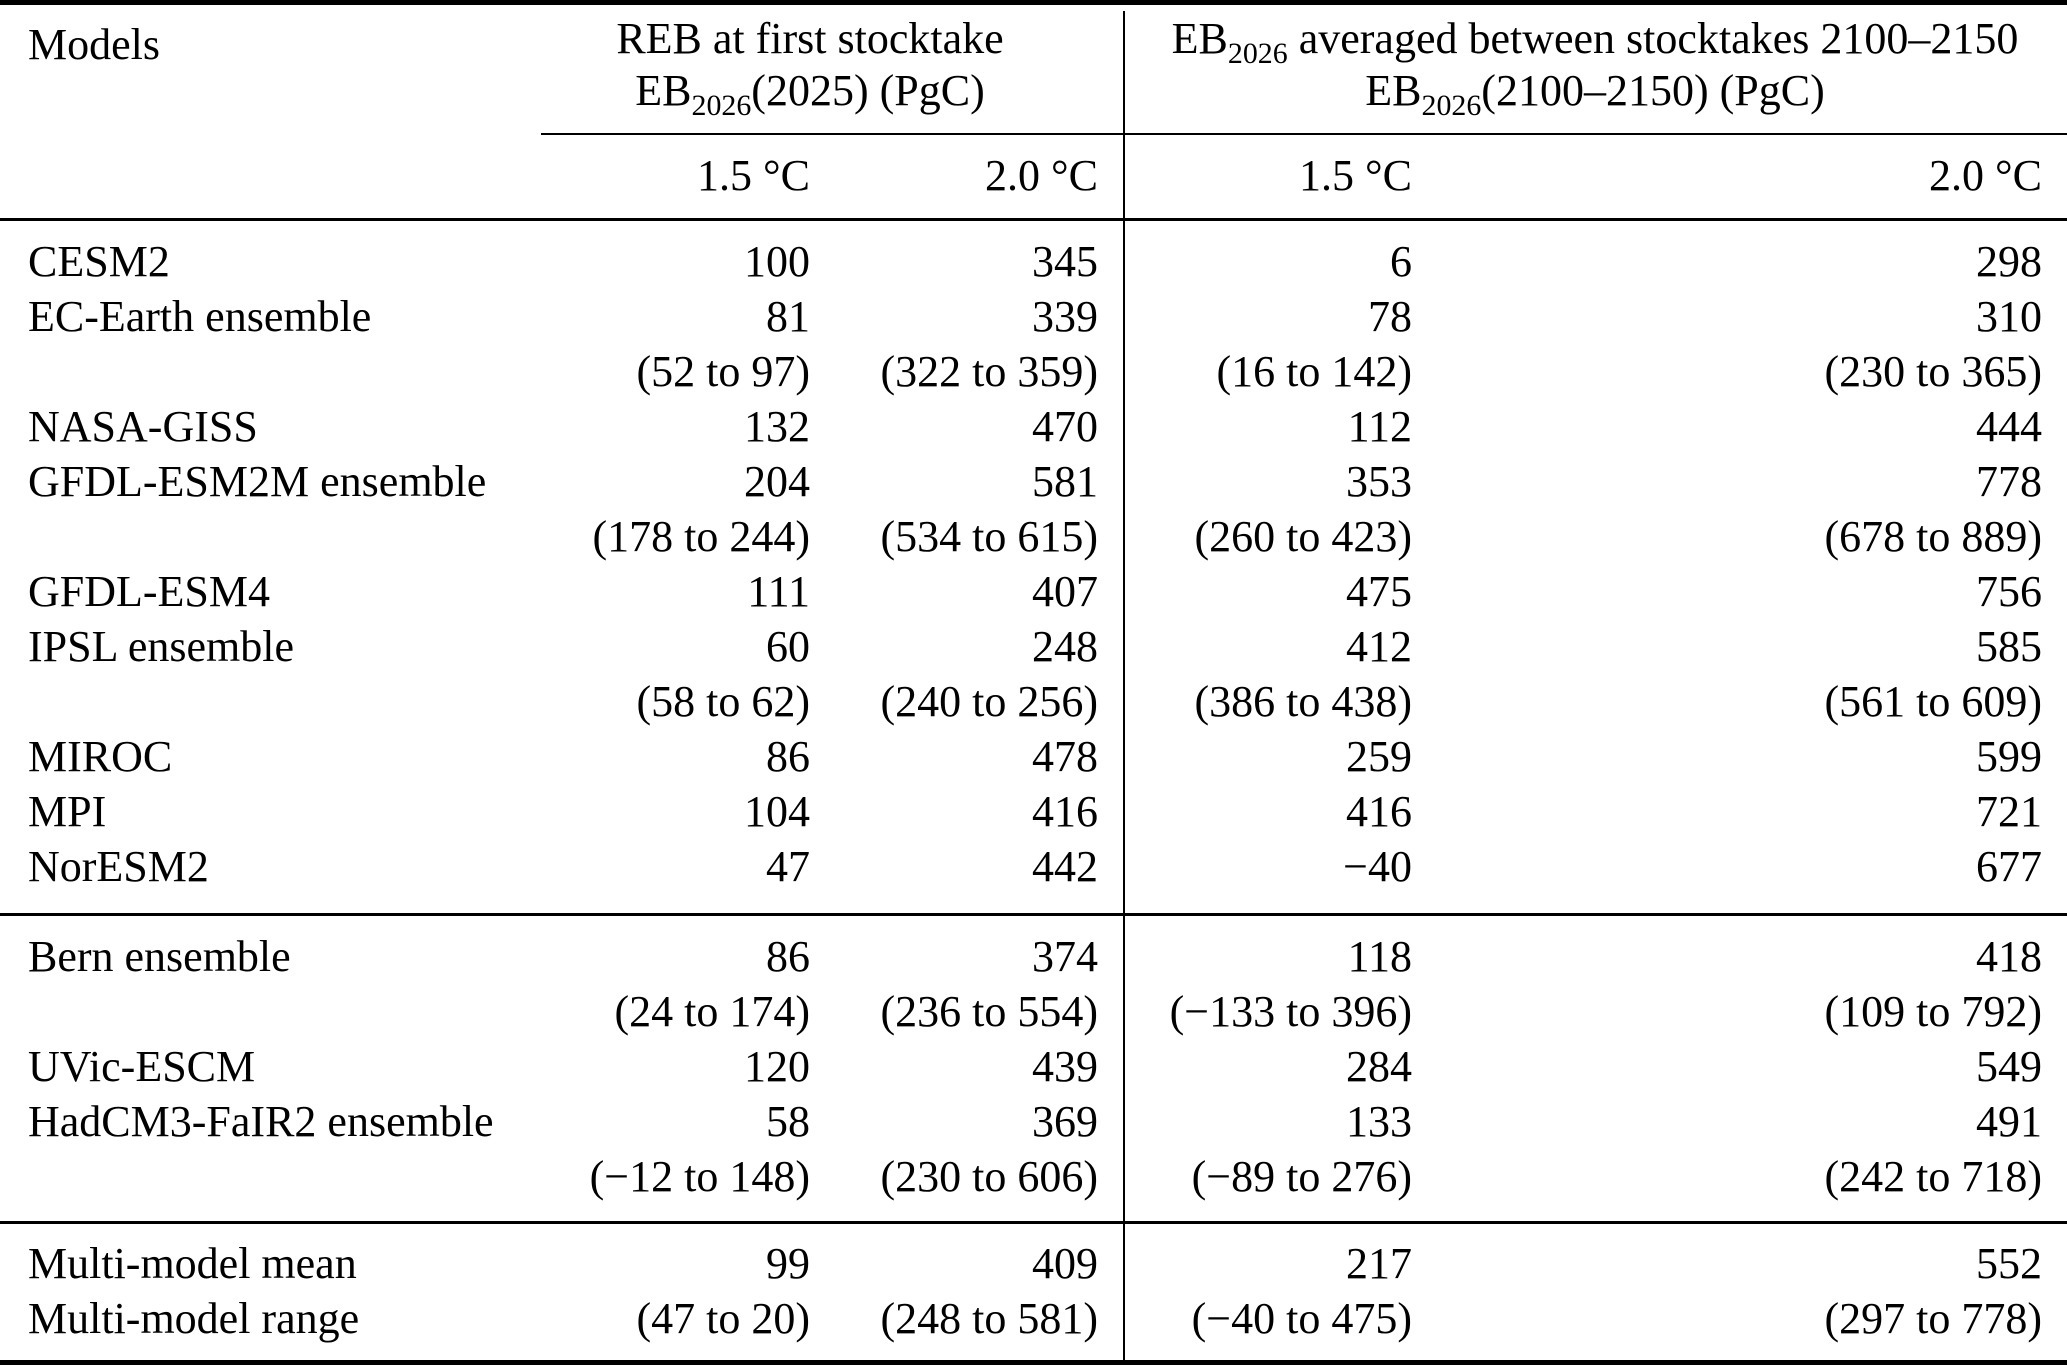 The width and height of the screenshot is (2067, 1369). I want to click on model-row: MPI 104 416 416 721, so click(1033, 812).